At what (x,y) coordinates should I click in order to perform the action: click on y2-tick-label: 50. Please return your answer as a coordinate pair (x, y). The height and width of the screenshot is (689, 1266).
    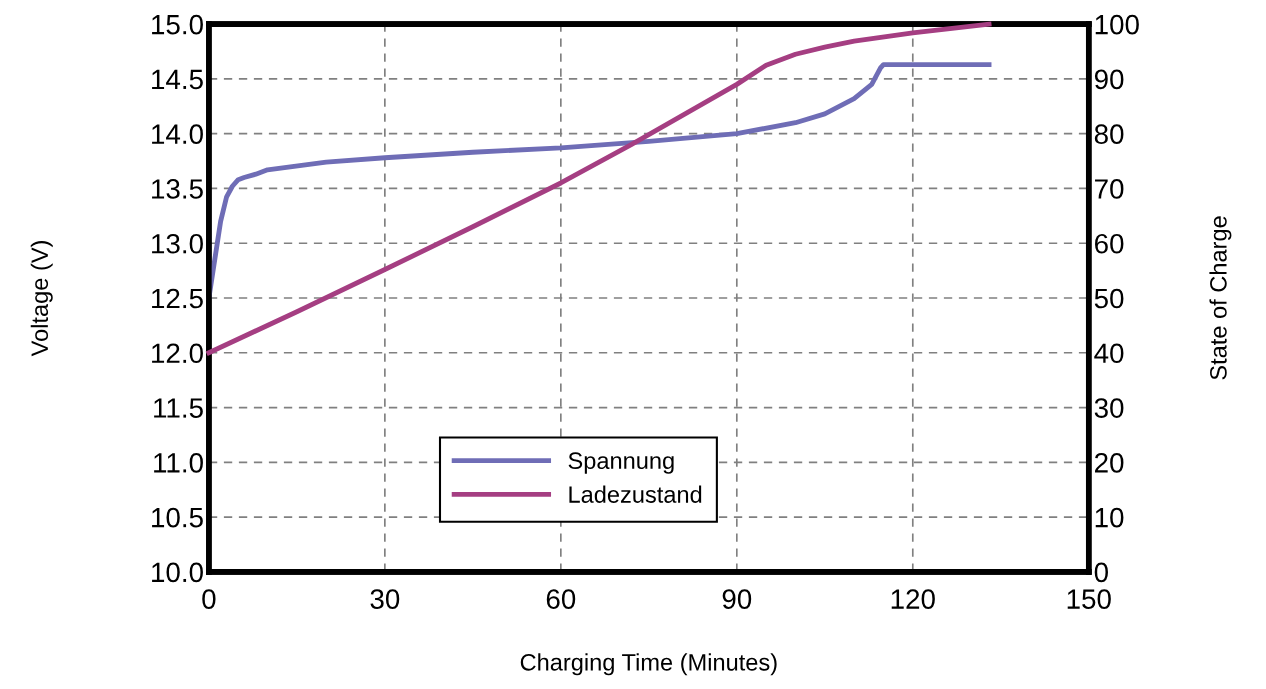
    Looking at the image, I should click on (1109, 298).